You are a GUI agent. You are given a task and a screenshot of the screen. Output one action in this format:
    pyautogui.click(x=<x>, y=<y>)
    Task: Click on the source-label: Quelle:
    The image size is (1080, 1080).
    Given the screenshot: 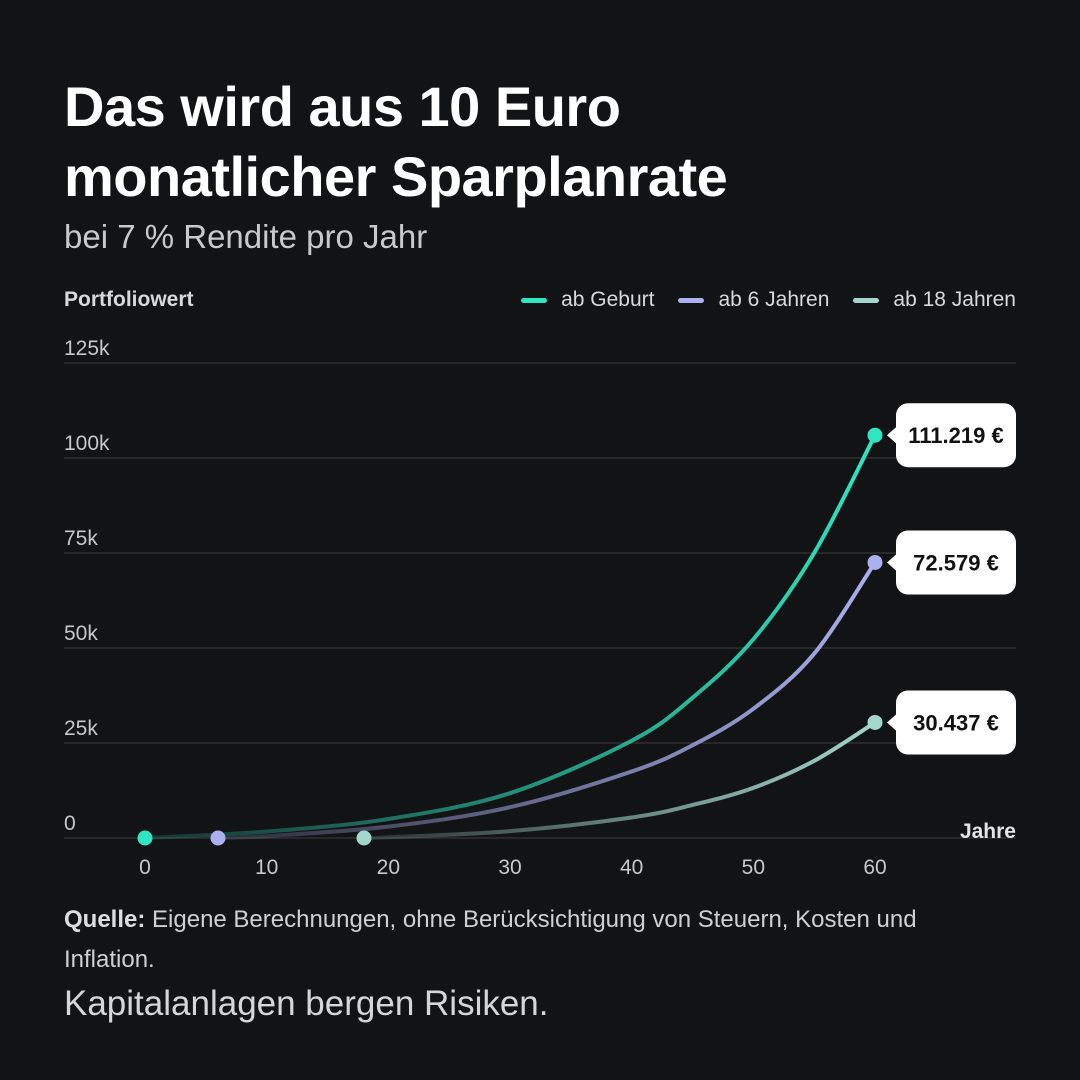 What is the action you would take?
    pyautogui.click(x=105, y=919)
    